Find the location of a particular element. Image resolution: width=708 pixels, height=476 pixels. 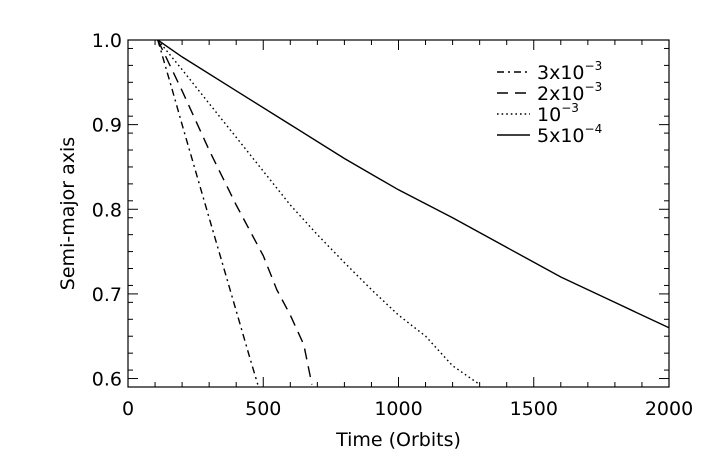

y-tick-label: 0.9 is located at coordinates (107, 126).